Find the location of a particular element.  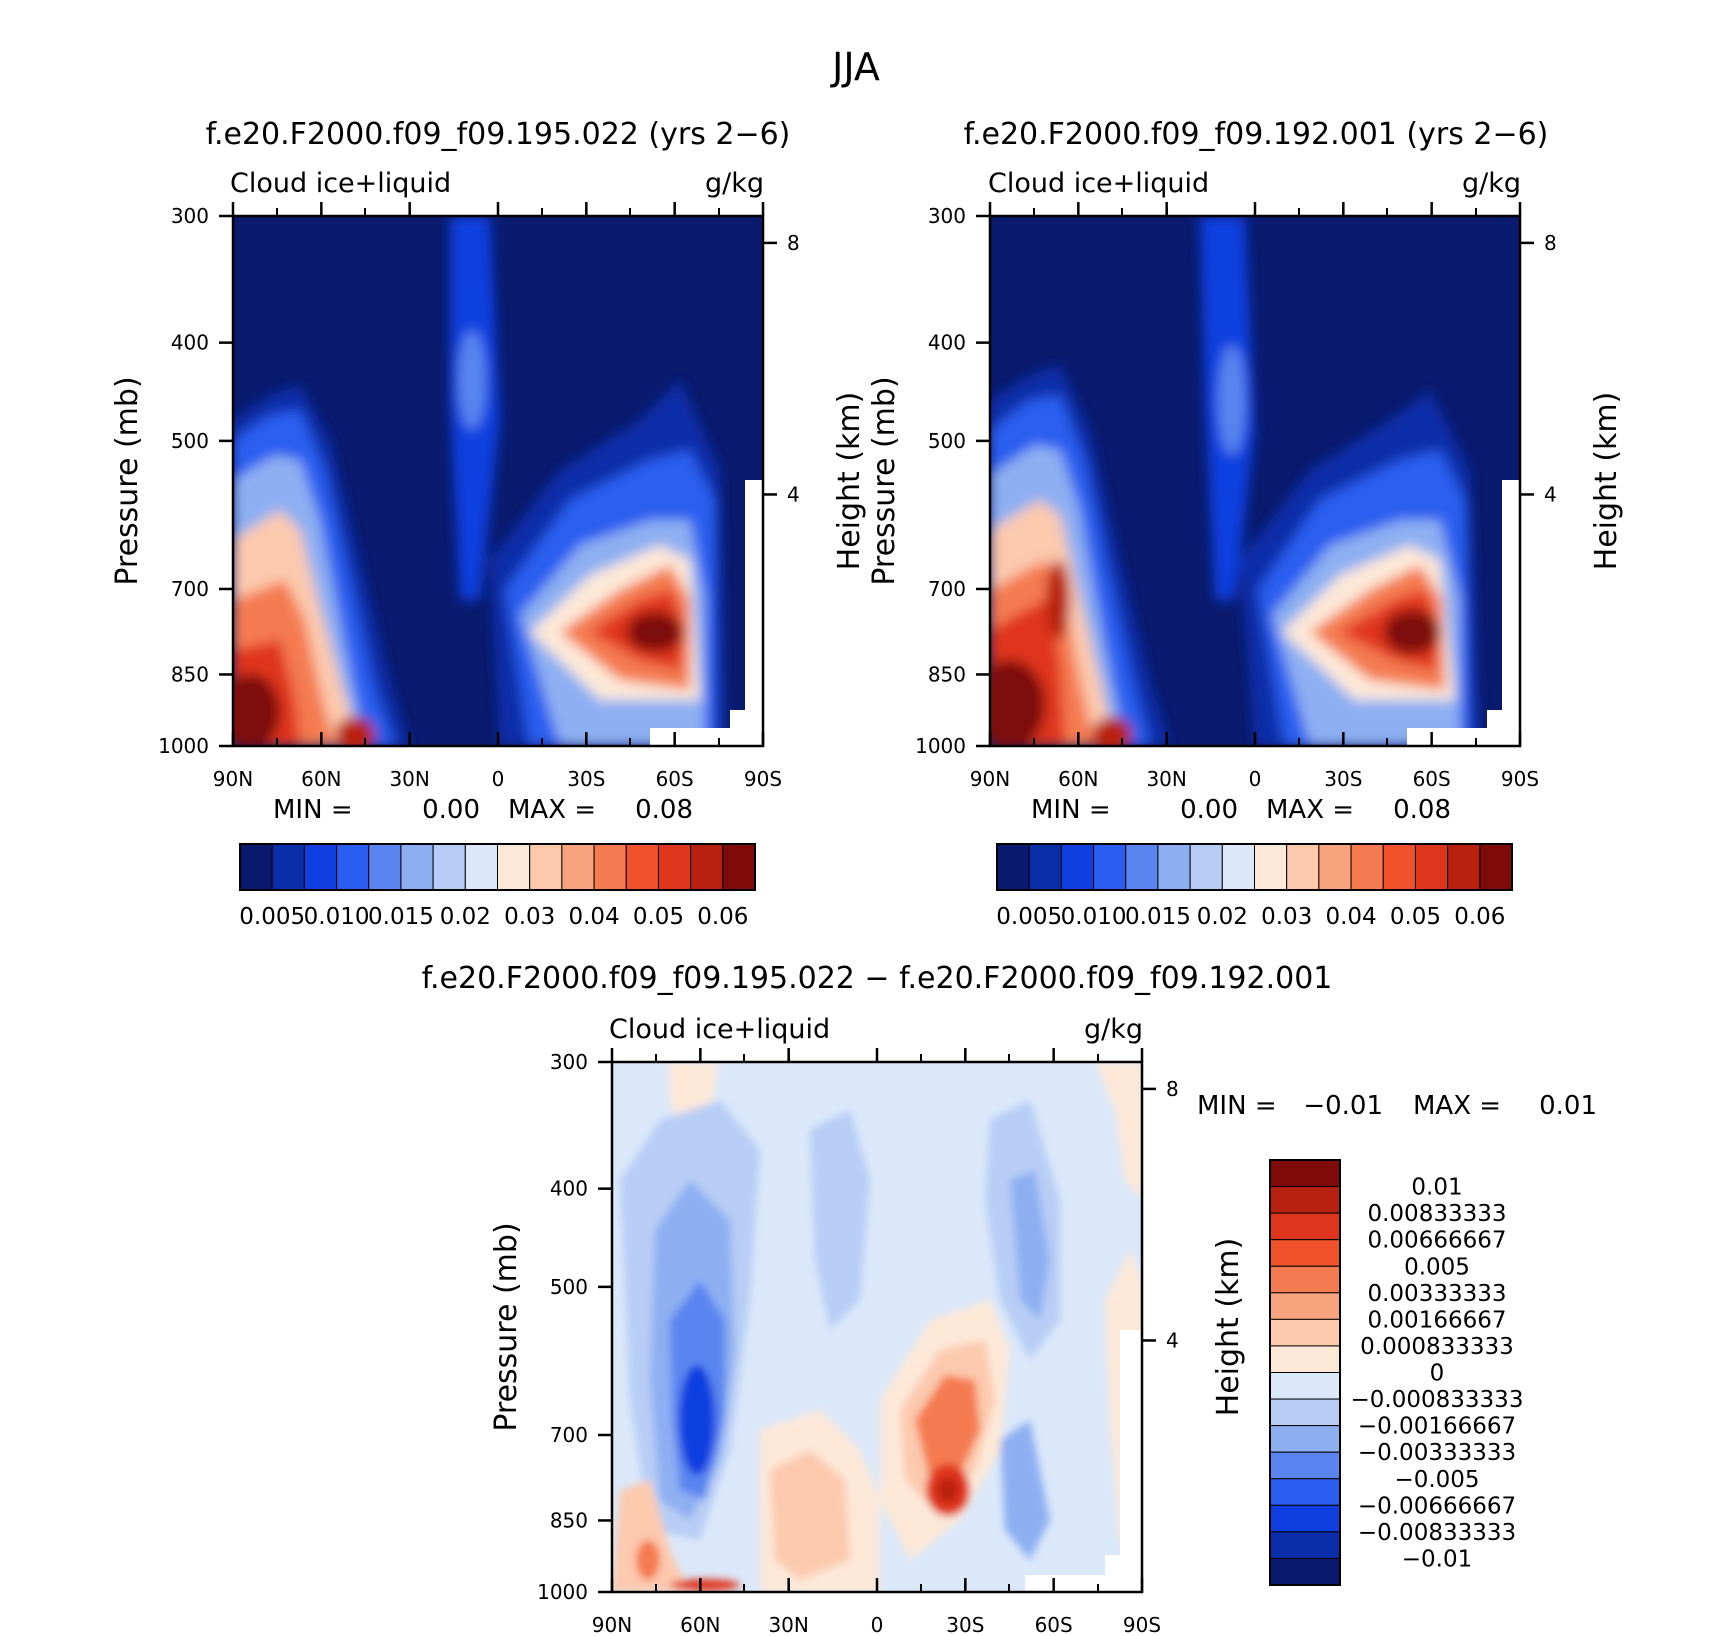

panel-c-y-tick-label: 1000 is located at coordinates (562, 1592).